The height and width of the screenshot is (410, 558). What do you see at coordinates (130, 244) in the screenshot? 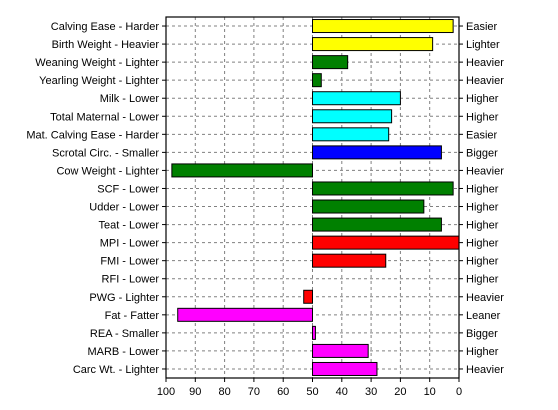
I see `left-trait-label: MPI - Lower` at bounding box center [130, 244].